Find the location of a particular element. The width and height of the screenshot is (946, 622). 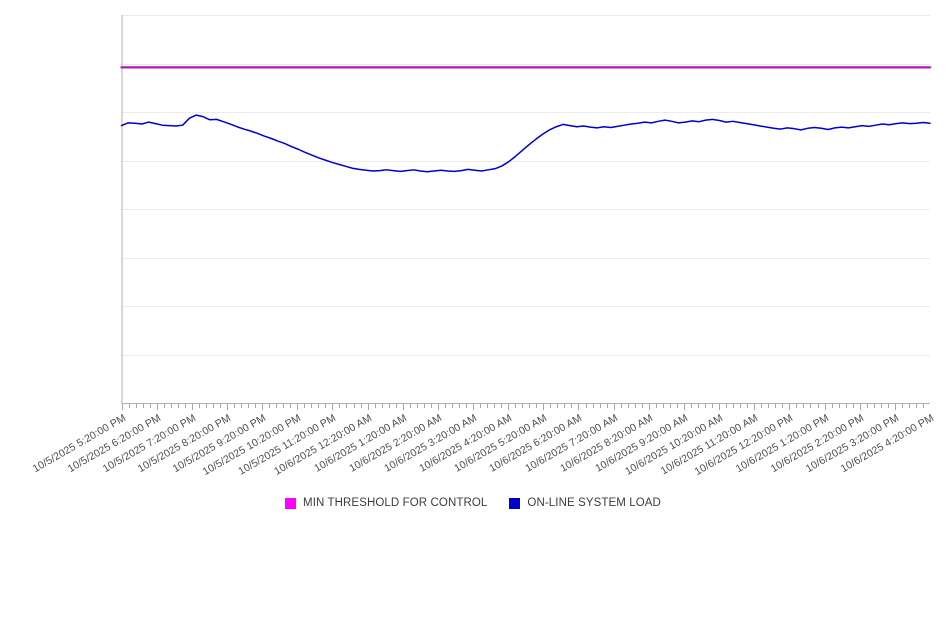

legend-item: MIN THRESHOLD FOR CONTROL is located at coordinates (386, 503).